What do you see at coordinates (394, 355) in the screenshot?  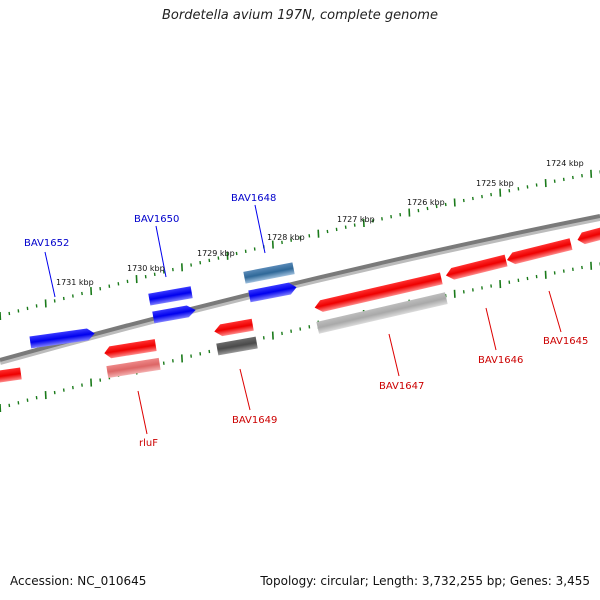 I see `leader-BAV1647` at bounding box center [394, 355].